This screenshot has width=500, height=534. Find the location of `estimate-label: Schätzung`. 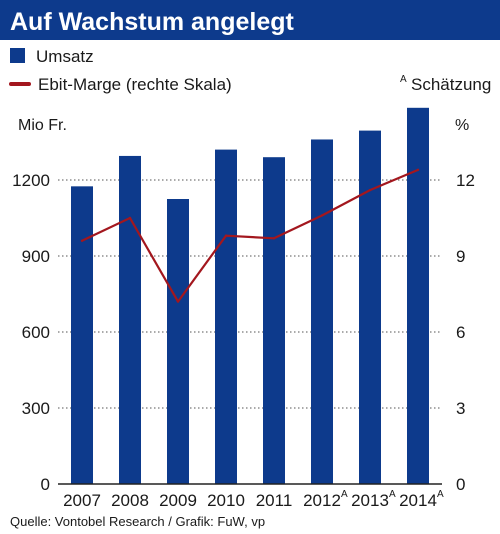

estimate-label: Schätzung is located at coordinates (451, 84).